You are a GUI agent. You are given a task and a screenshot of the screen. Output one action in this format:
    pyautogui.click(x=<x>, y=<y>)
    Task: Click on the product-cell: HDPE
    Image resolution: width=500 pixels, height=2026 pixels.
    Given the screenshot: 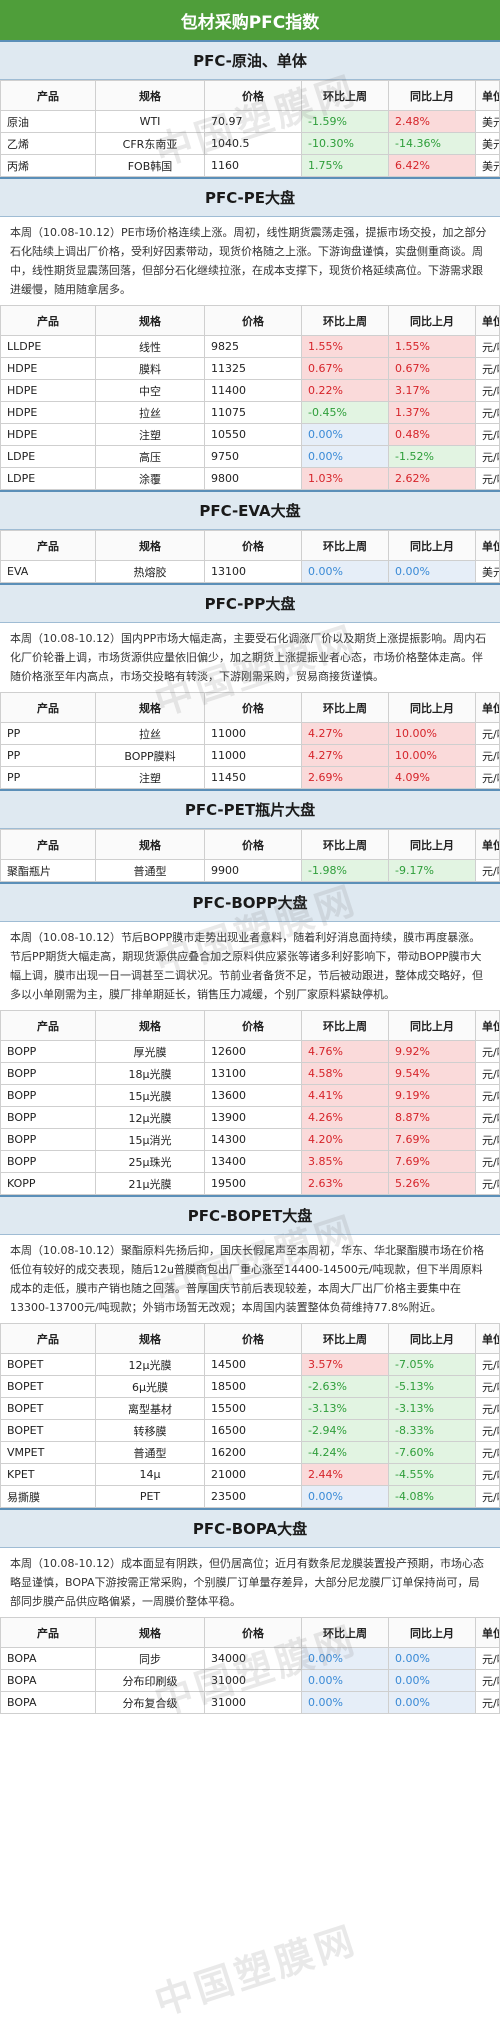 What is the action you would take?
    pyautogui.click(x=48, y=390)
    